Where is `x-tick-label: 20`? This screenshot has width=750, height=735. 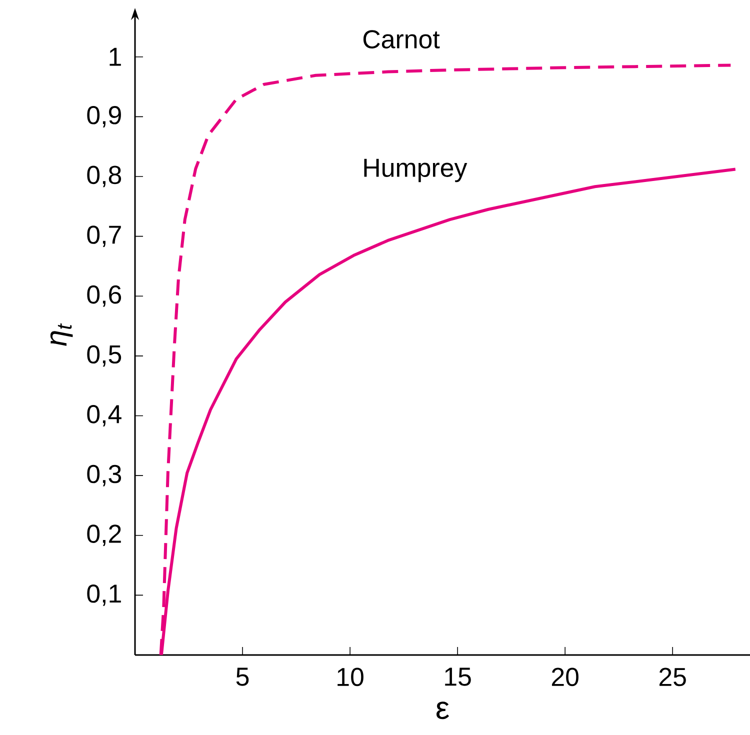
x-tick-label: 20 is located at coordinates (565, 677).